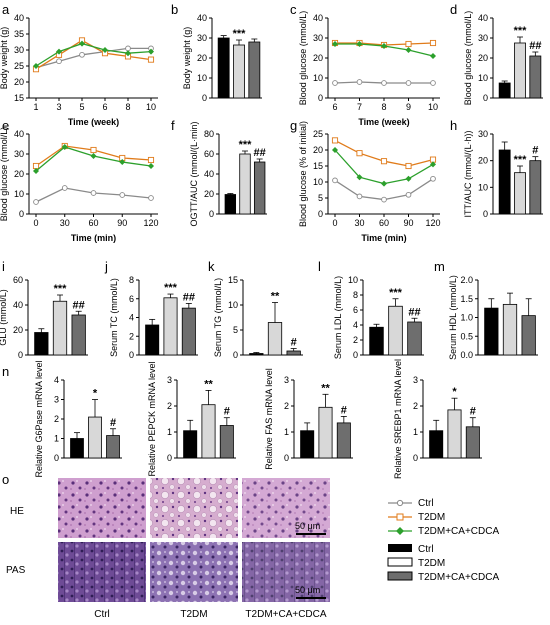  What do you see at coordinates (260, 153) in the screenshot?
I see `significance-mark: ##` at bounding box center [260, 153].